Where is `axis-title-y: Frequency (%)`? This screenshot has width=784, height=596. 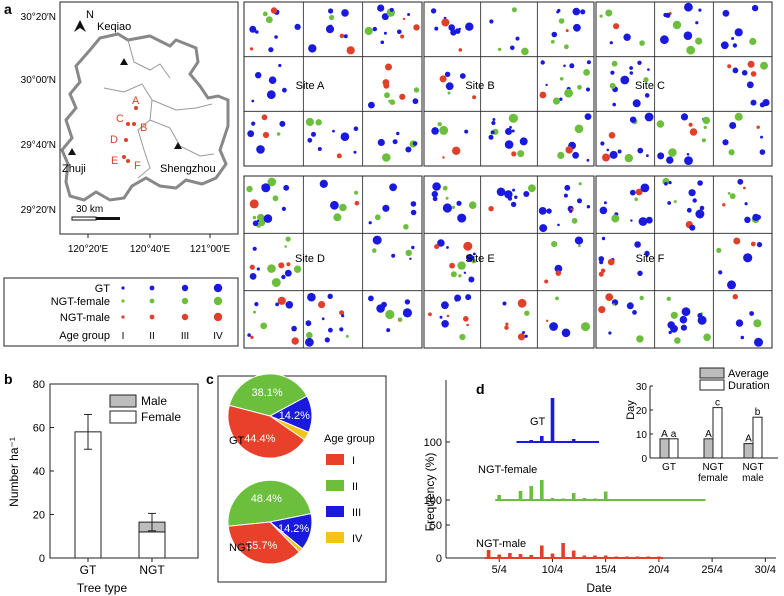 axis-title-y: Frequency (%) is located at coordinates (430, 492).